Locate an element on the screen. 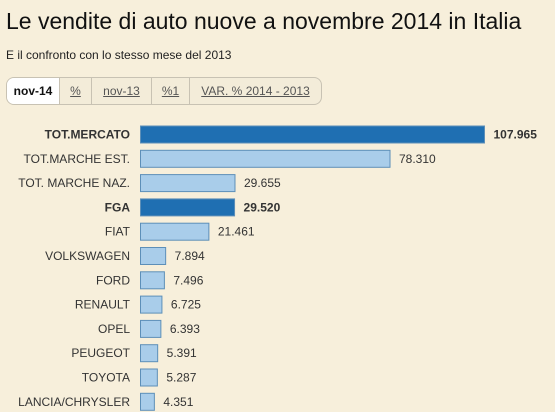 The height and width of the screenshot is (412, 555). tab-percent: % is located at coordinates (75, 91).